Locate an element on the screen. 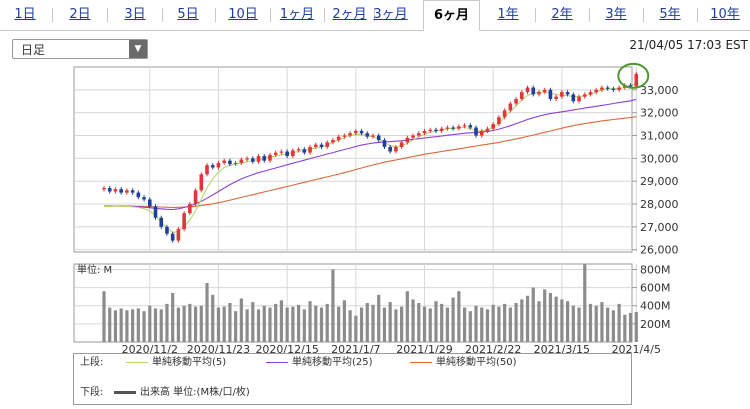 The image size is (750, 409). tab-11: 3年 is located at coordinates (616, 14).